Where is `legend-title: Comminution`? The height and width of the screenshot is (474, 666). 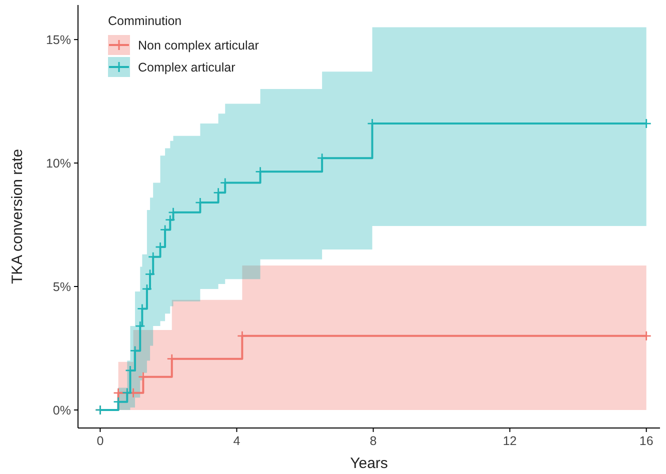
legend-title: Comminution is located at coordinates (145, 21).